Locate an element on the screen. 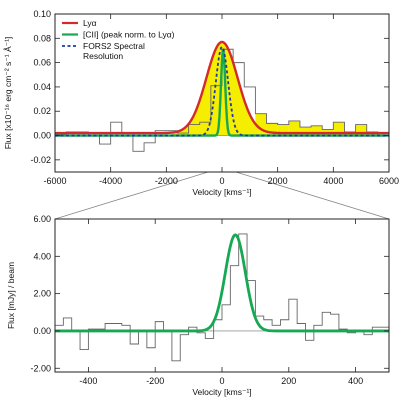 The height and width of the screenshot is (403, 403). y-axis-label: Flux [x10⁻¹⁶ erg cm⁻² s⁻¹ Å⁻¹] is located at coordinates (8, 93).